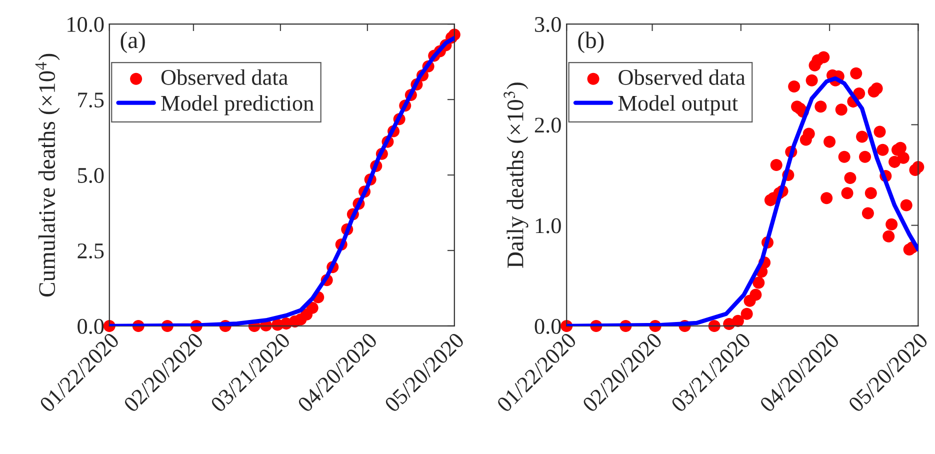  Describe the element at coordinates (132, 43) in the screenshot. I see `annotation: (a)` at that location.